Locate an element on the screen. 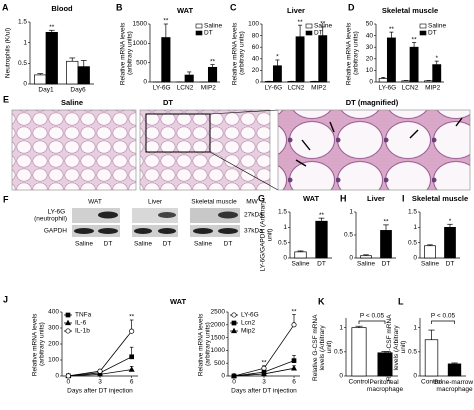 This screenshot has height=410, width=474. tissue-label: Liver is located at coordinates (155, 202).